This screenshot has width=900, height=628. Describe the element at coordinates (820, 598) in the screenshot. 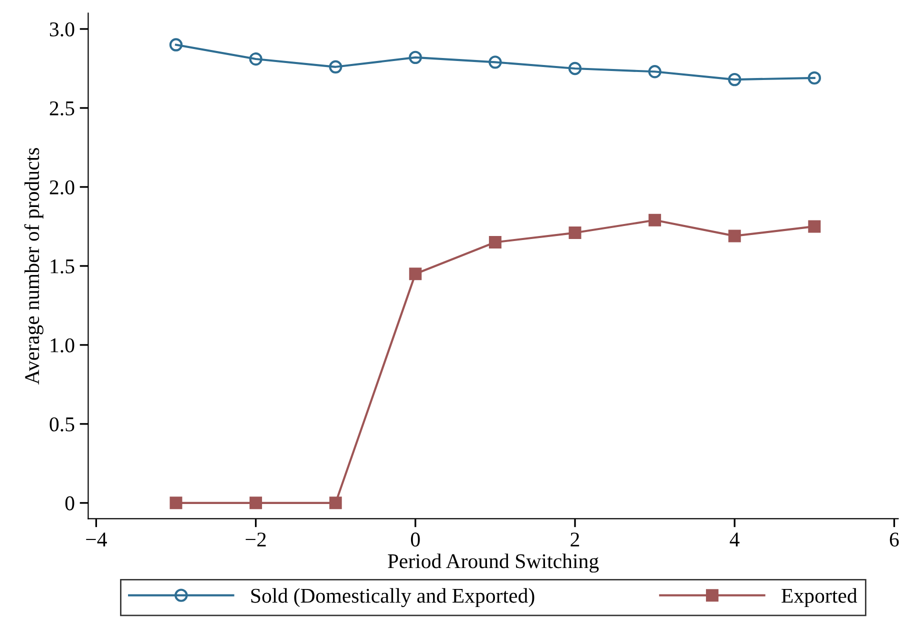

I see `legend-label: Exported` at that location.